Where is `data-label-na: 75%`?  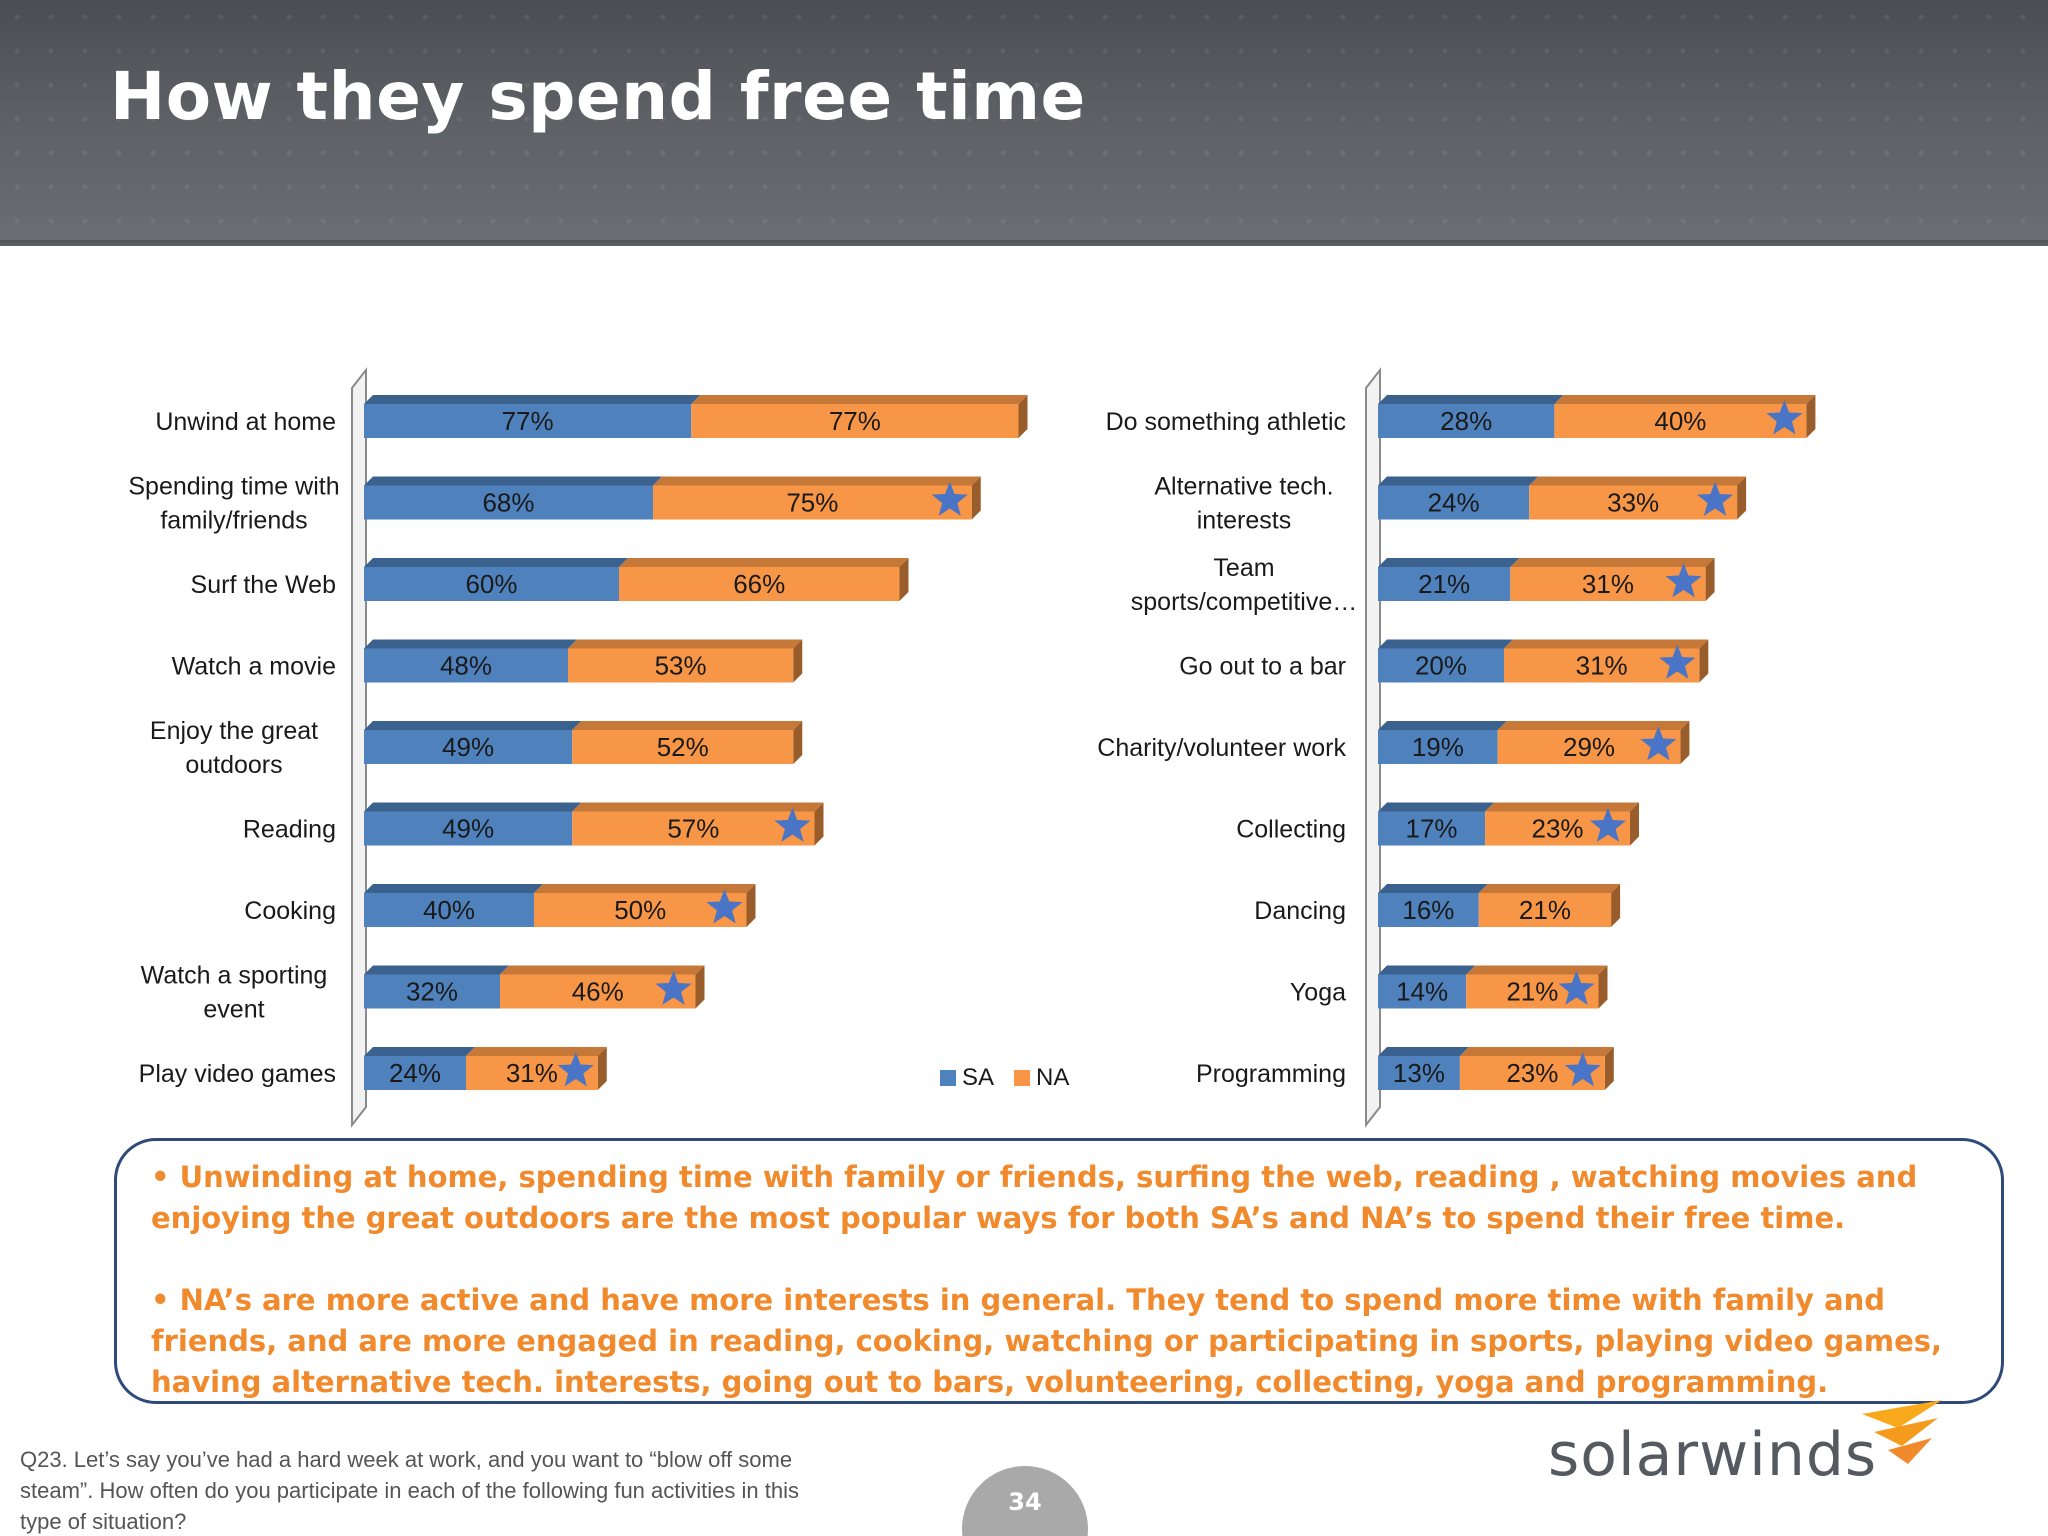 data-label-na: 75% is located at coordinates (812, 503).